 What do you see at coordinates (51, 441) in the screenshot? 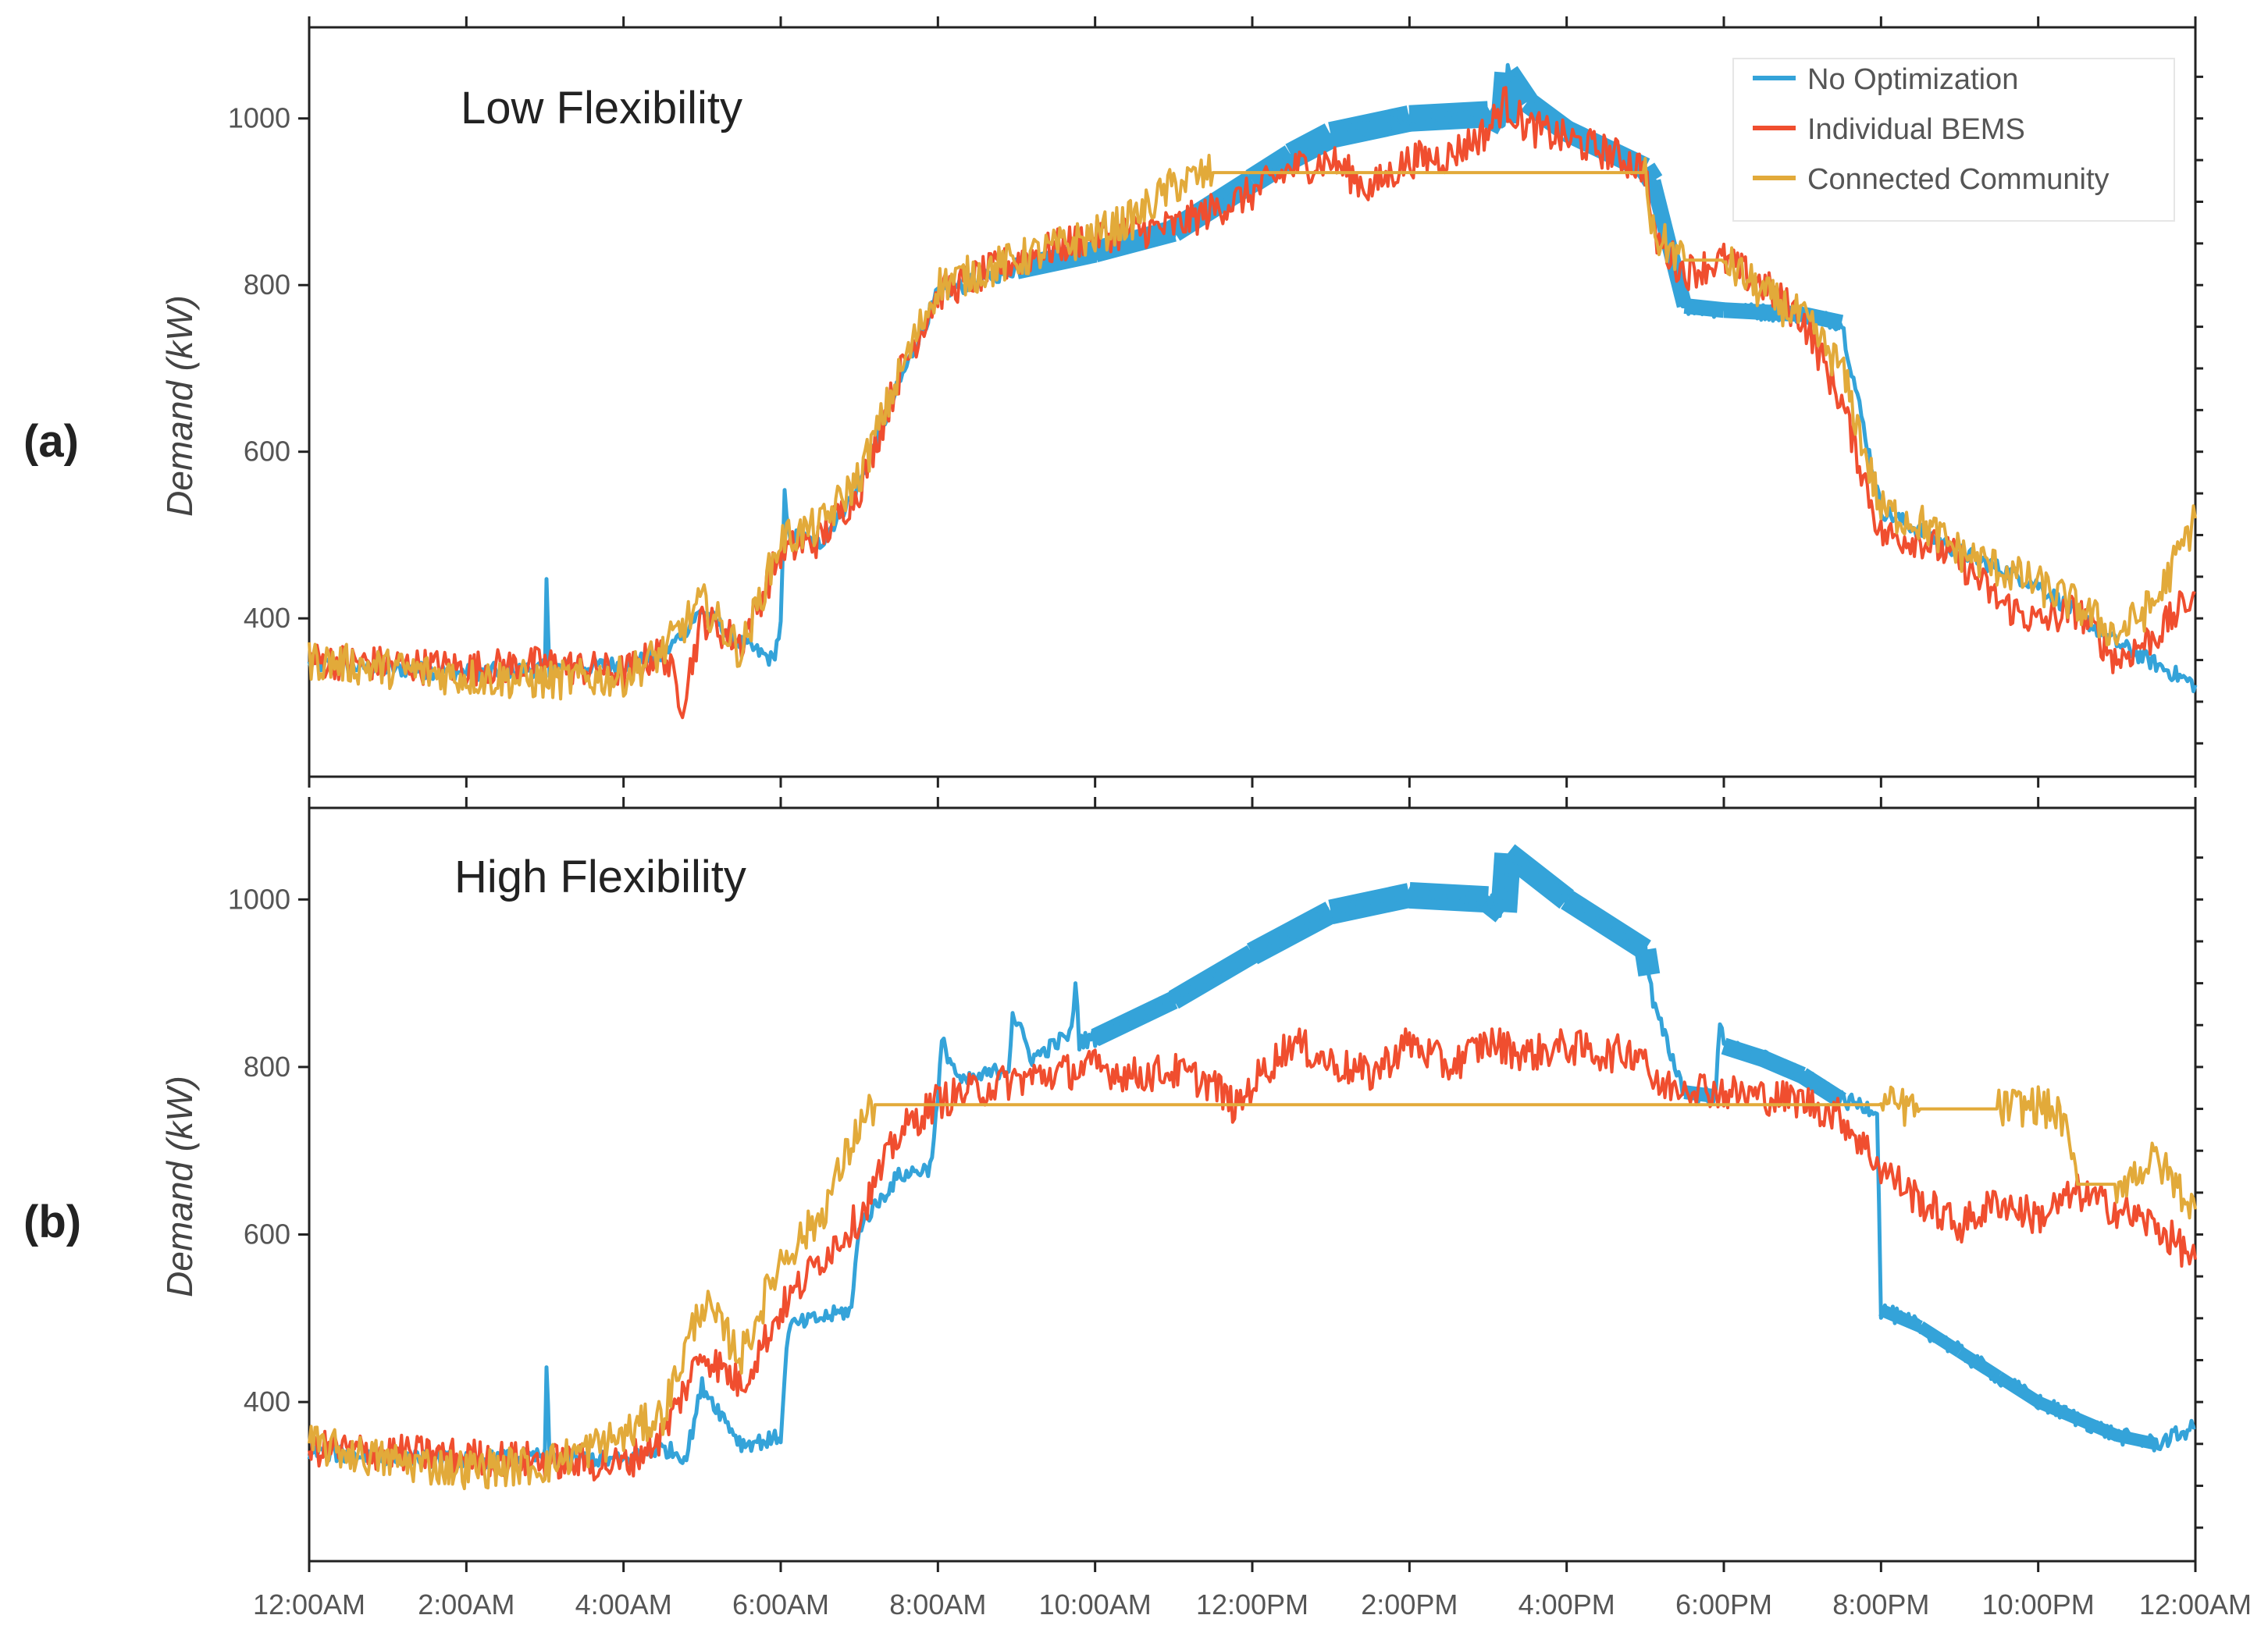
I see `panel-label-a: (a)` at bounding box center [51, 441].